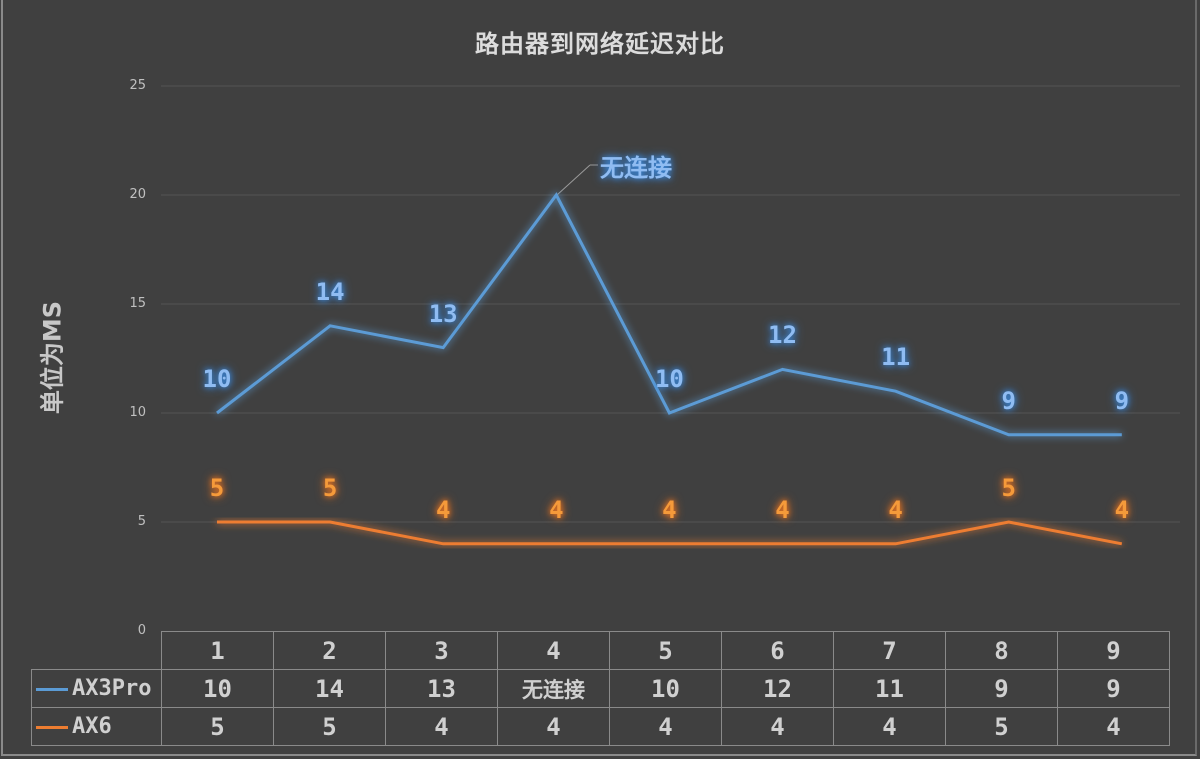 This screenshot has width=1200, height=759. What do you see at coordinates (665, 650) in the screenshot?
I see `table-header-cell: 5` at bounding box center [665, 650].